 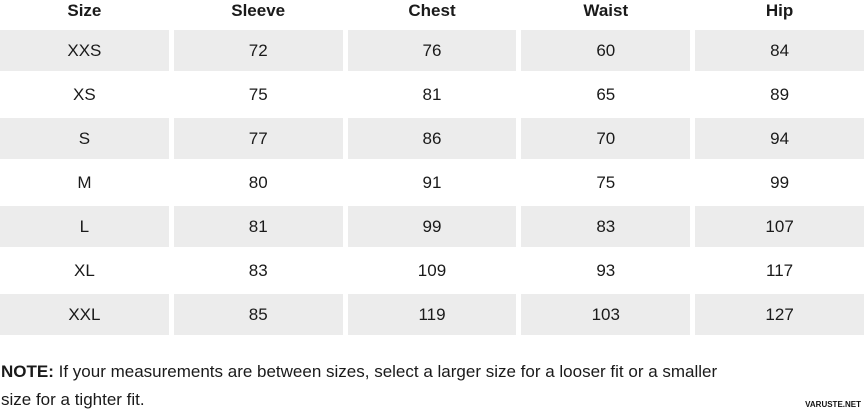 I want to click on table-row-xxl: XXL 85 119 103 127, so click(x=432, y=314).